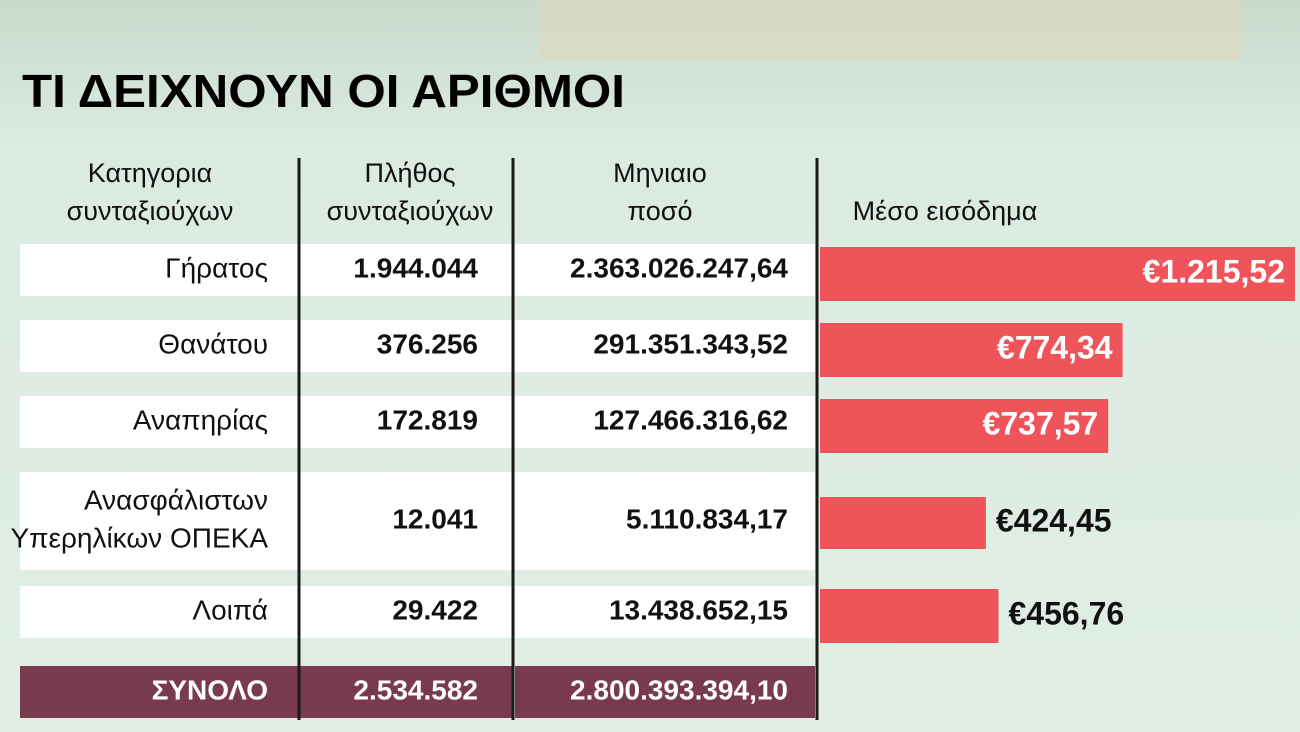 This screenshot has width=1300, height=732. Describe the element at coordinates (230, 609) in the screenshot. I see `category: Λοιπά` at that location.